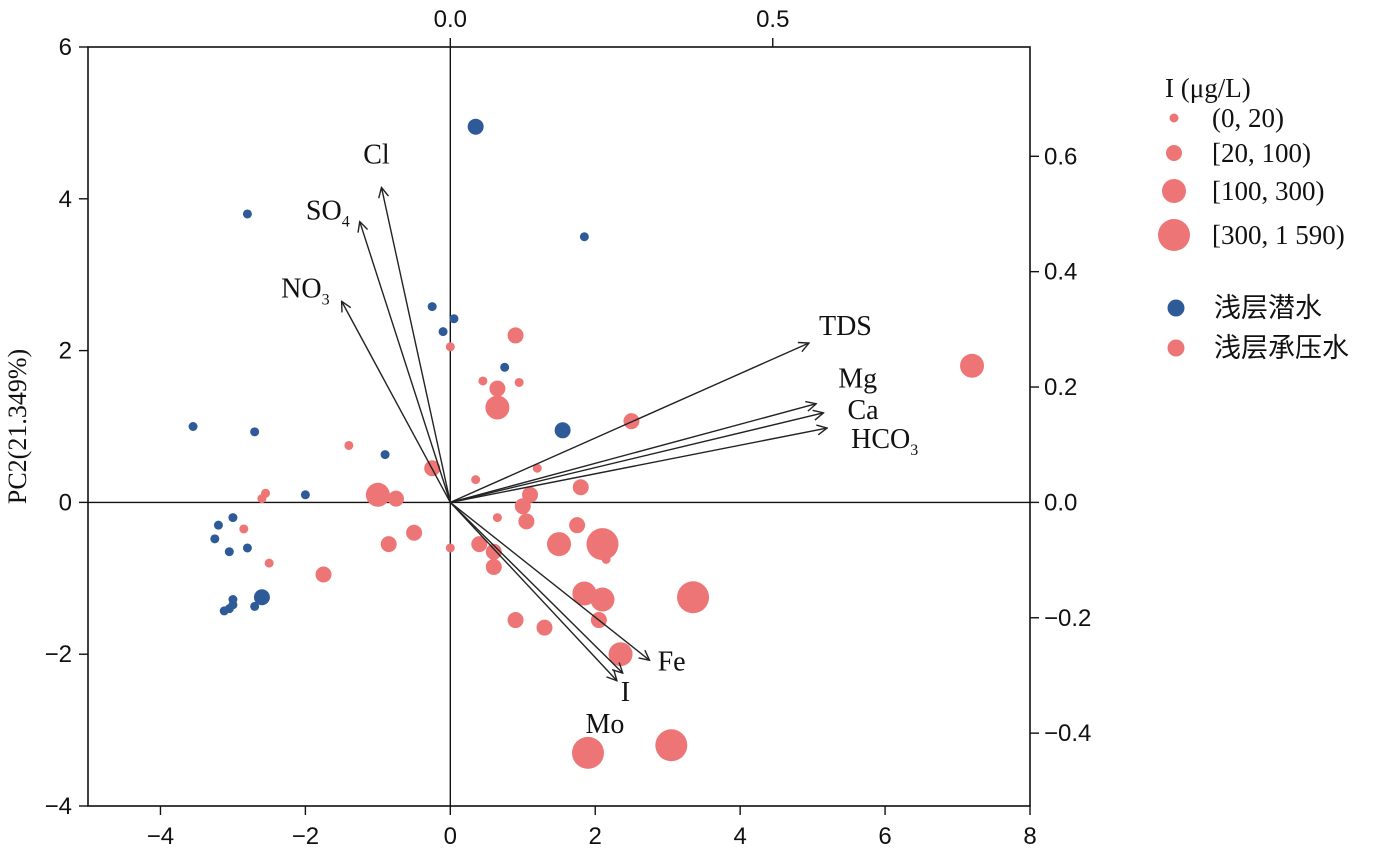  What do you see at coordinates (1067, 618) in the screenshot?
I see `right-tick-label: −0.2` at bounding box center [1067, 618].